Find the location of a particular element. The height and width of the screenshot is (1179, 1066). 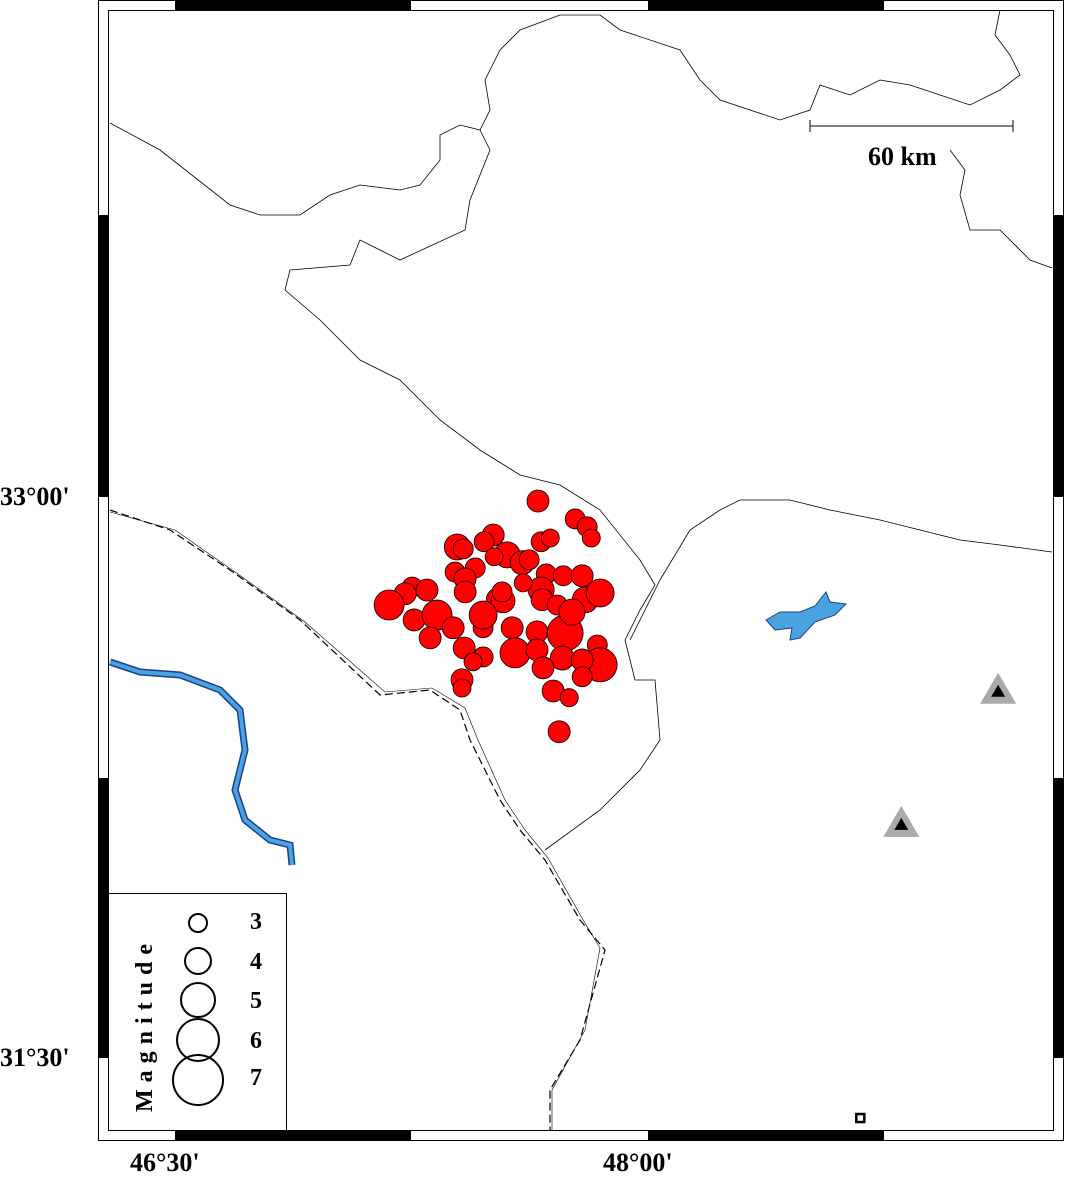

lat-label-31-30: 31°30' is located at coordinates (35, 1057).